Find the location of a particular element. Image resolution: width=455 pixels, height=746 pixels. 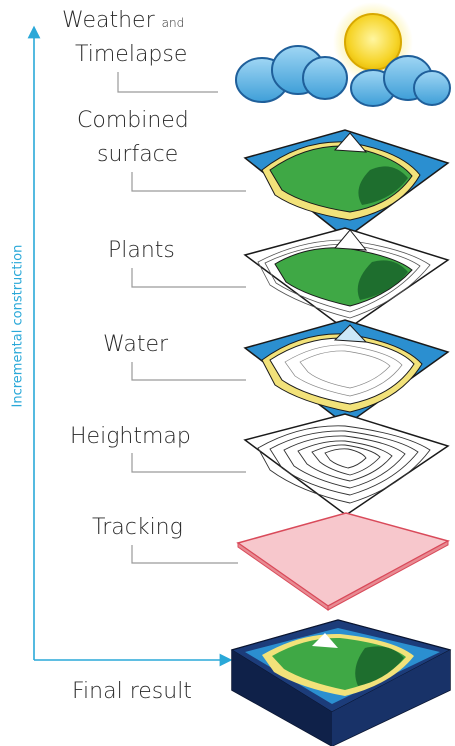

label-water: Water is located at coordinates (136, 344).